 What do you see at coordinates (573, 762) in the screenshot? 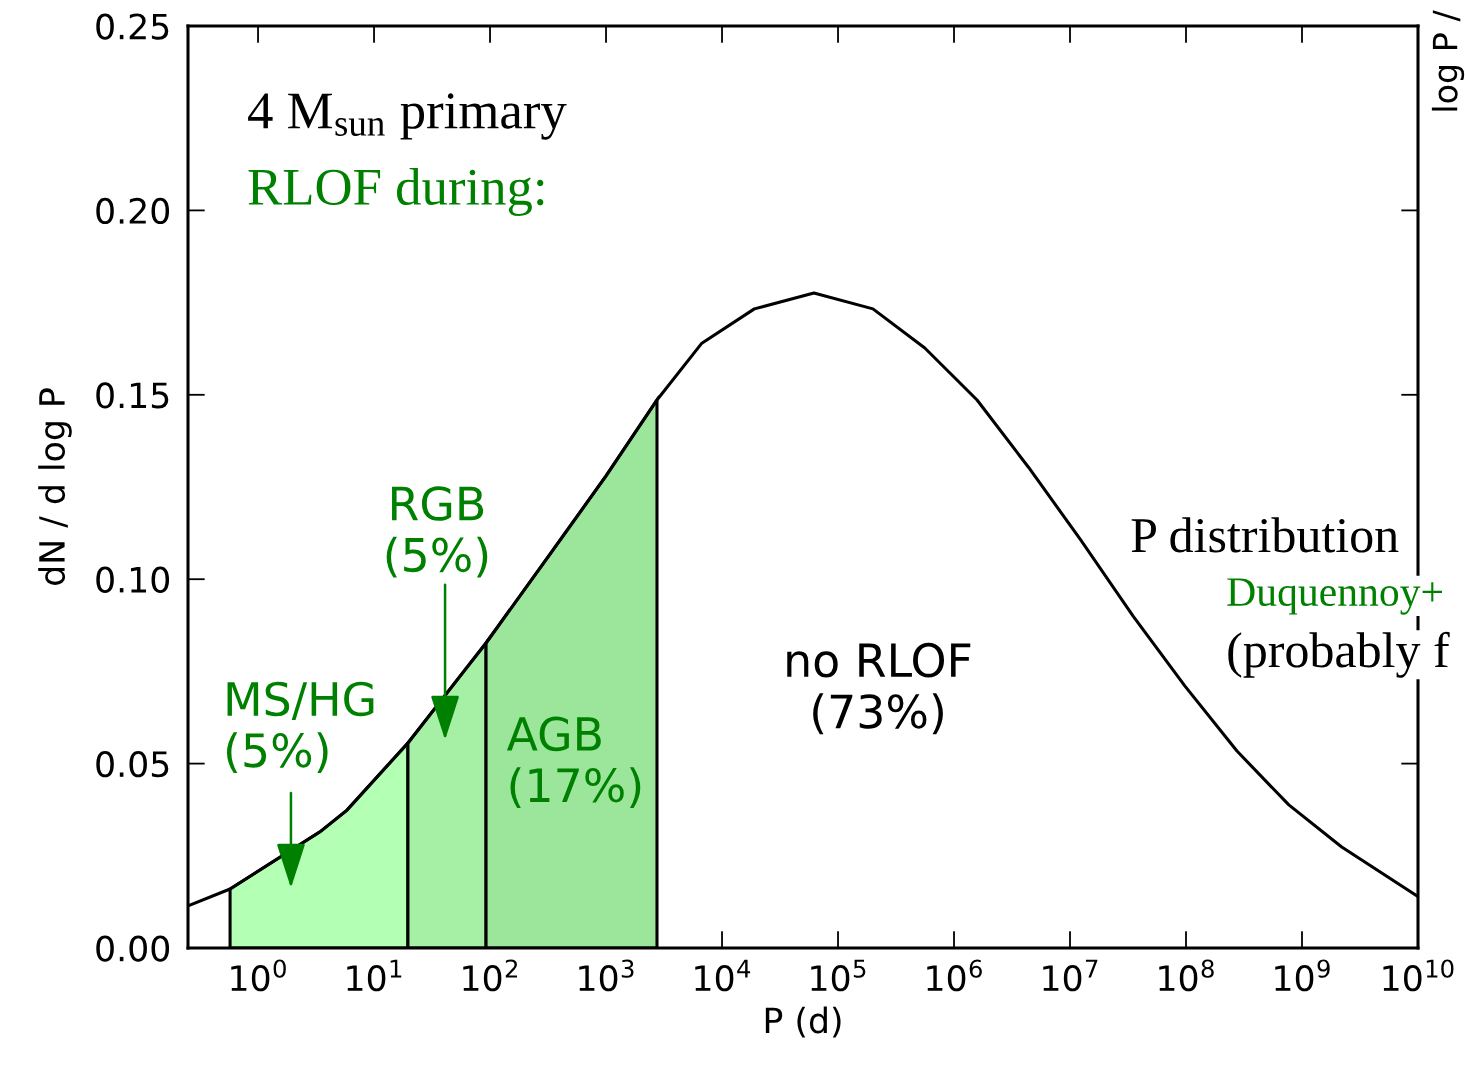
I see `annotation: AGB (17%)` at bounding box center [573, 762].